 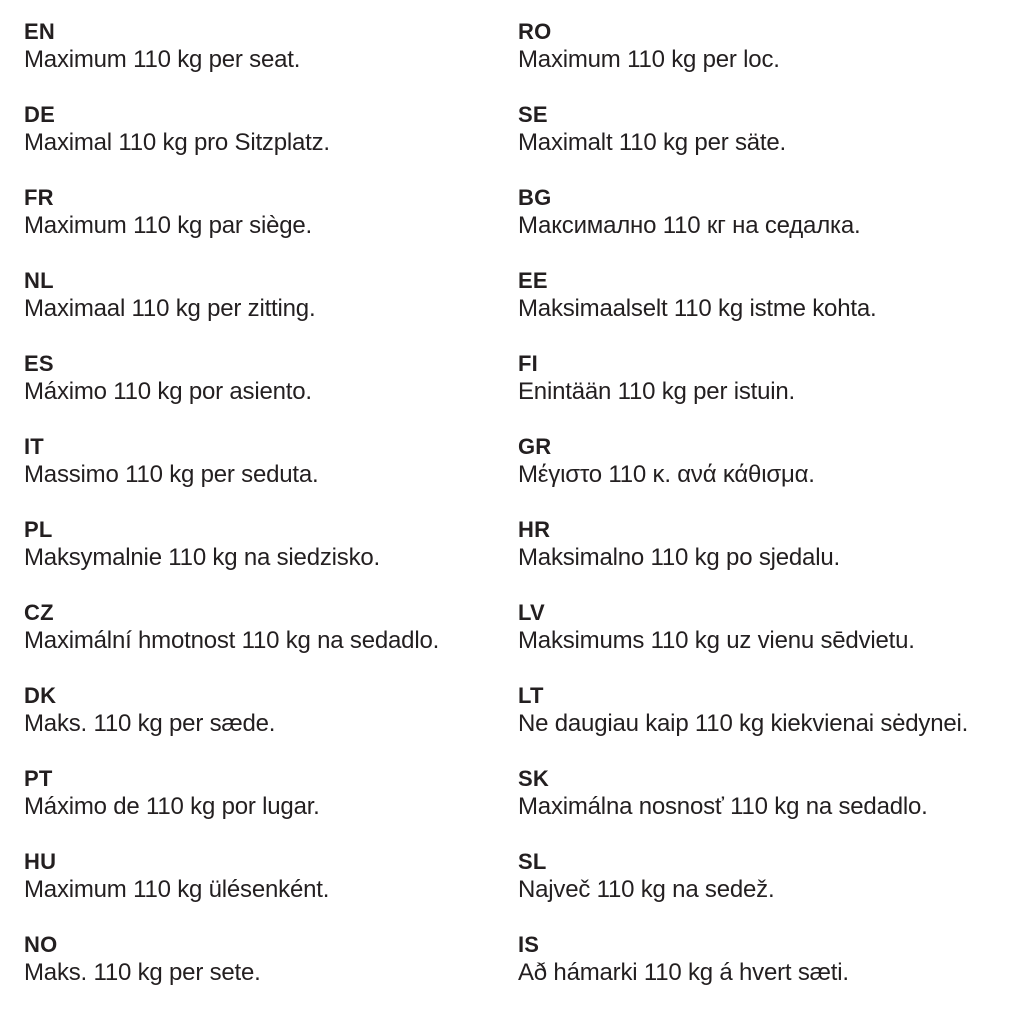 I want to click on language-entry: IT Massimo 110 kg per seduta., so click(x=271, y=474).